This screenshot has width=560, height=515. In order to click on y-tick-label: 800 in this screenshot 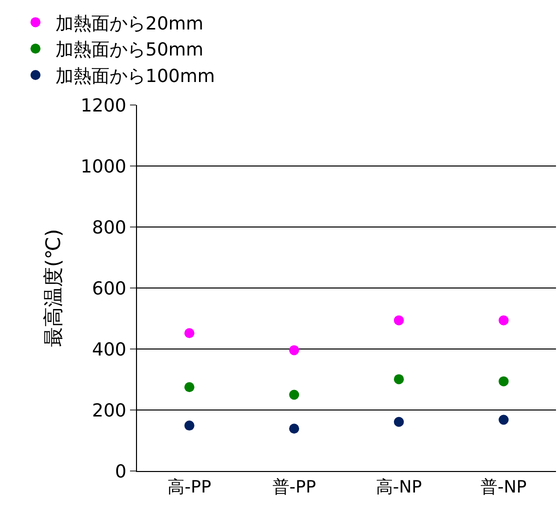, I will do `click(109, 227)`.